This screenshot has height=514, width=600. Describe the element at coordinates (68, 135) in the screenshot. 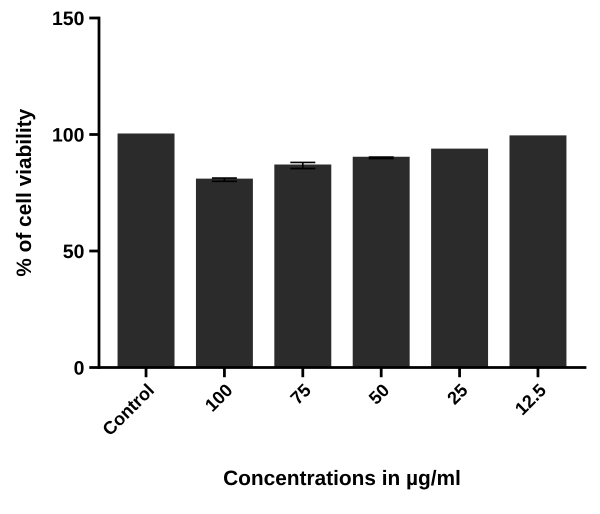

I see `y-tick-label: 100` at that location.